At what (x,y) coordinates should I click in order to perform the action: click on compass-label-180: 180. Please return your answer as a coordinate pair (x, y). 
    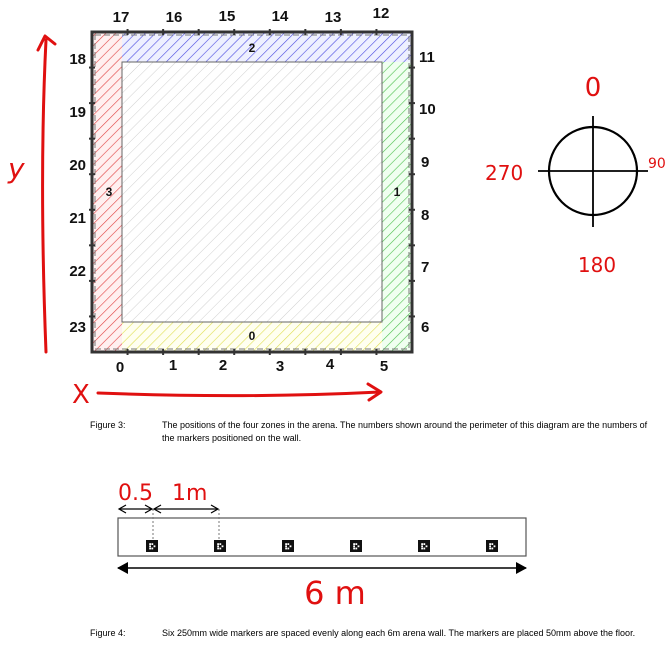
    Looking at the image, I should click on (597, 265).